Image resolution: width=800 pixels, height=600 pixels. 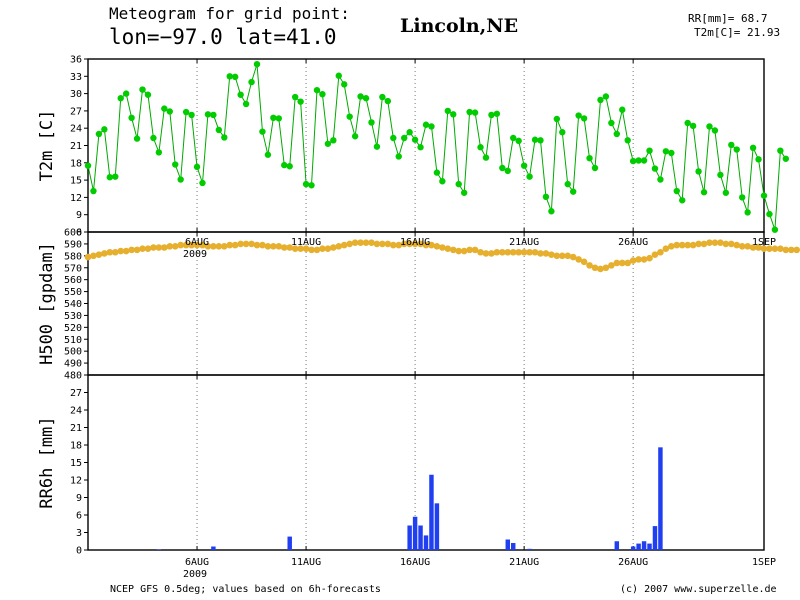 What do you see at coordinates (524, 562) in the screenshot?
I see `x-tick-label-rr: 21AUG` at bounding box center [524, 562].